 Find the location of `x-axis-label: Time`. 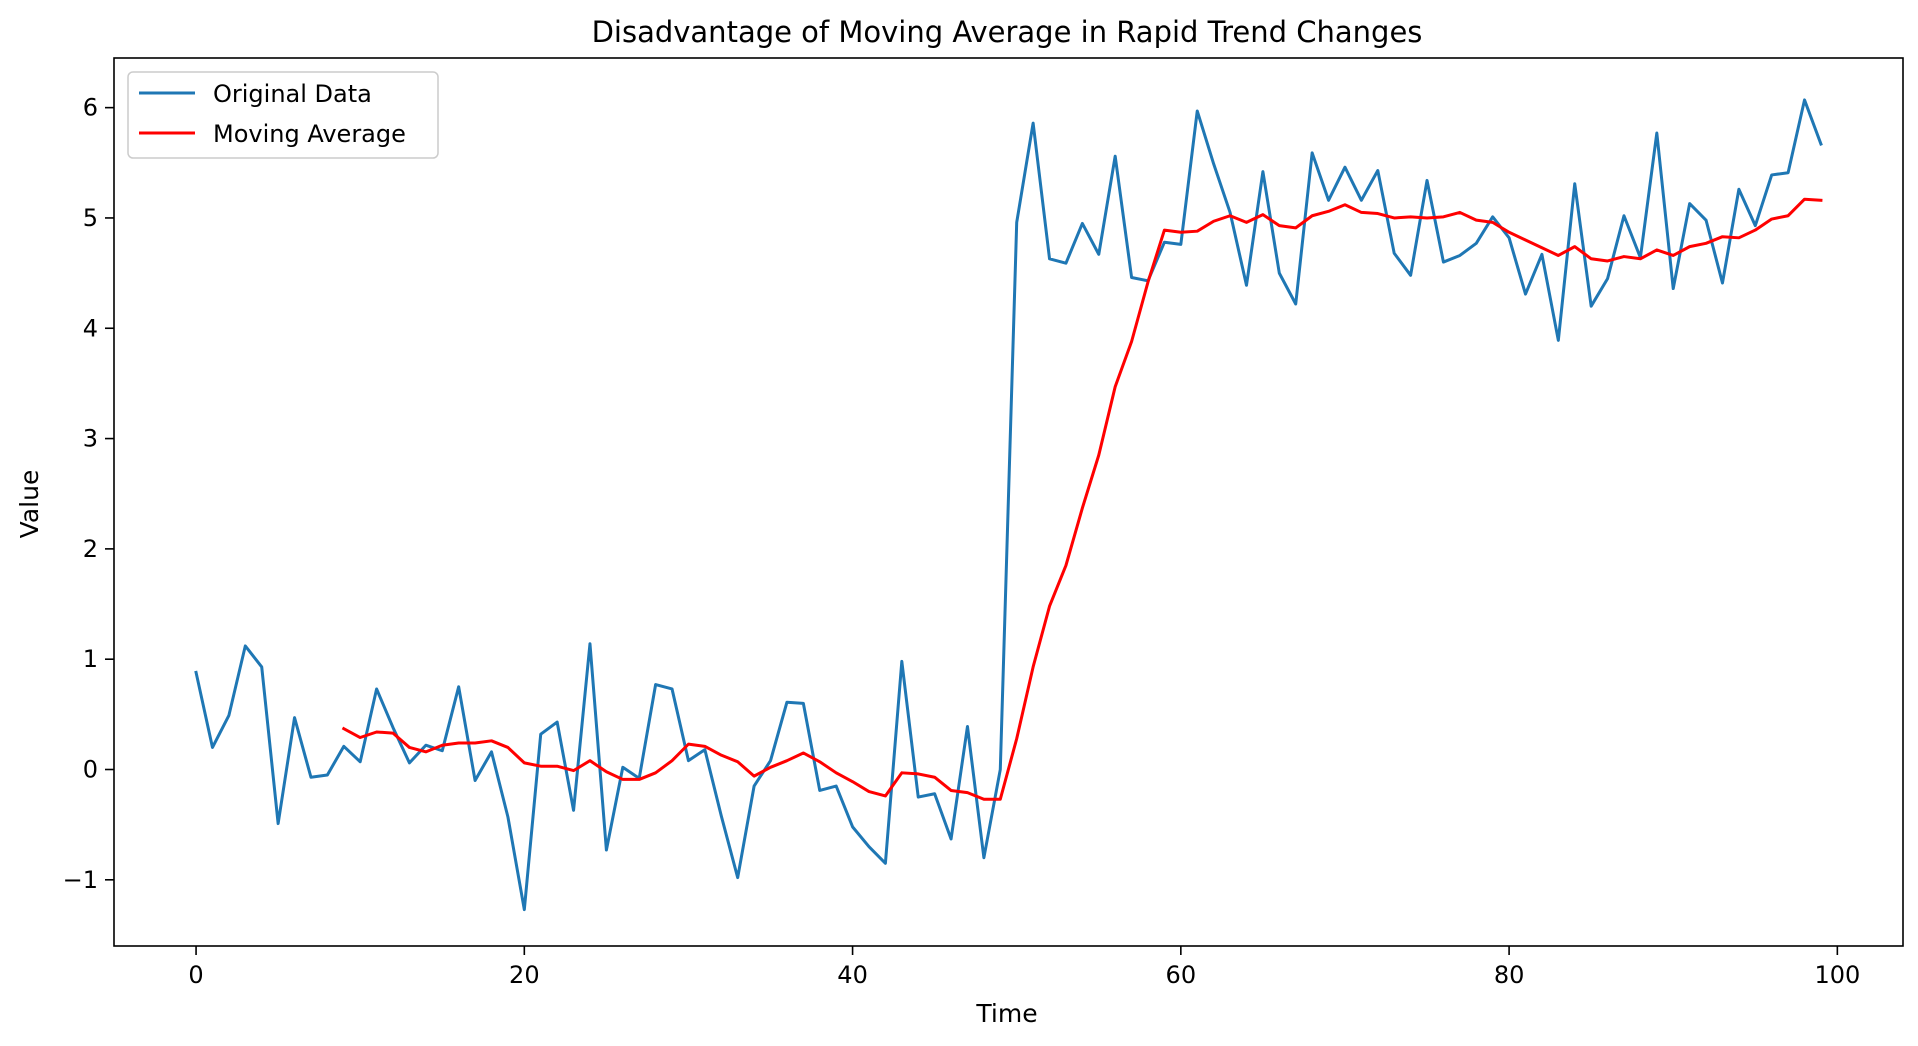

x-axis-label: Time is located at coordinates (1006, 1013).